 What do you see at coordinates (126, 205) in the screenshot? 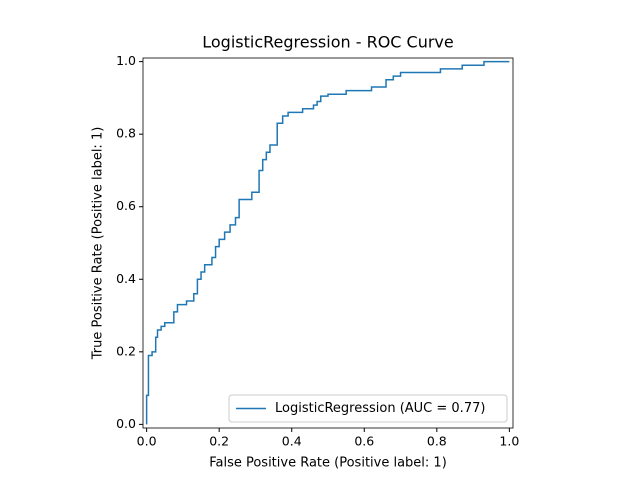
I see `y-tick-label: 0.6` at bounding box center [126, 205].